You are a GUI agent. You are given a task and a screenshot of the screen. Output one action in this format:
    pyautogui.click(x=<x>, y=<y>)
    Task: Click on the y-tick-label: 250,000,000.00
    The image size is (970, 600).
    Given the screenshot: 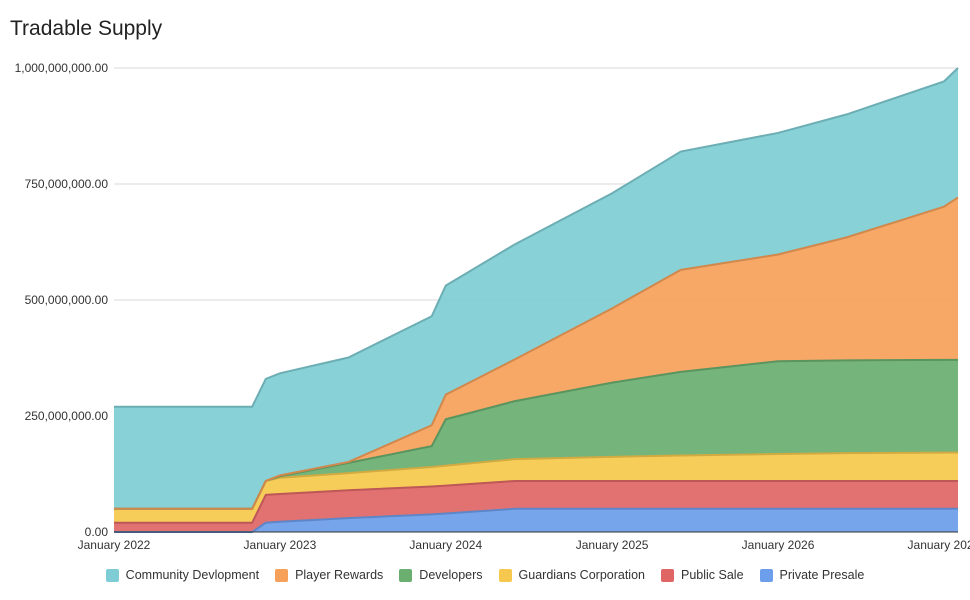 What is the action you would take?
    pyautogui.click(x=67, y=416)
    